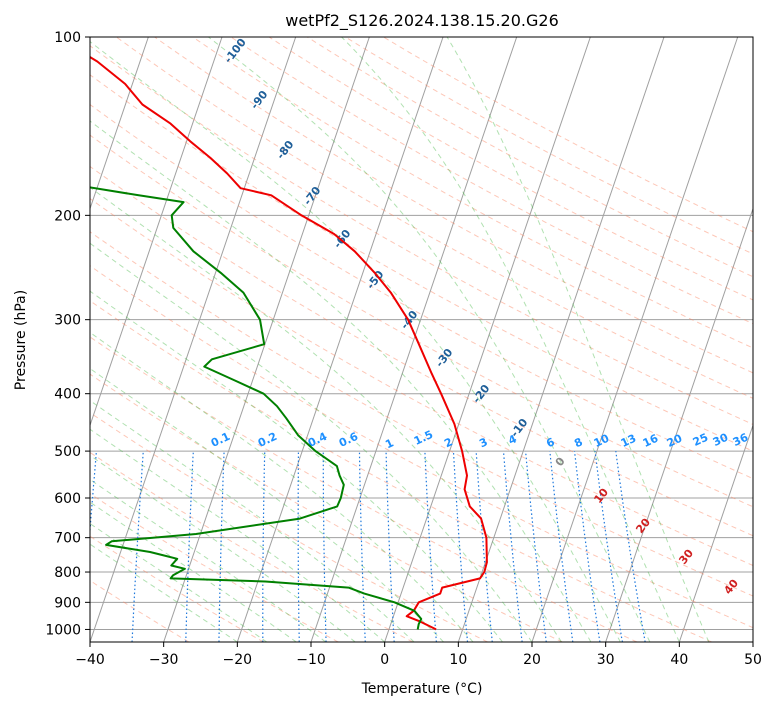  I want to click on y-tick-label: 500, so click(67, 452).